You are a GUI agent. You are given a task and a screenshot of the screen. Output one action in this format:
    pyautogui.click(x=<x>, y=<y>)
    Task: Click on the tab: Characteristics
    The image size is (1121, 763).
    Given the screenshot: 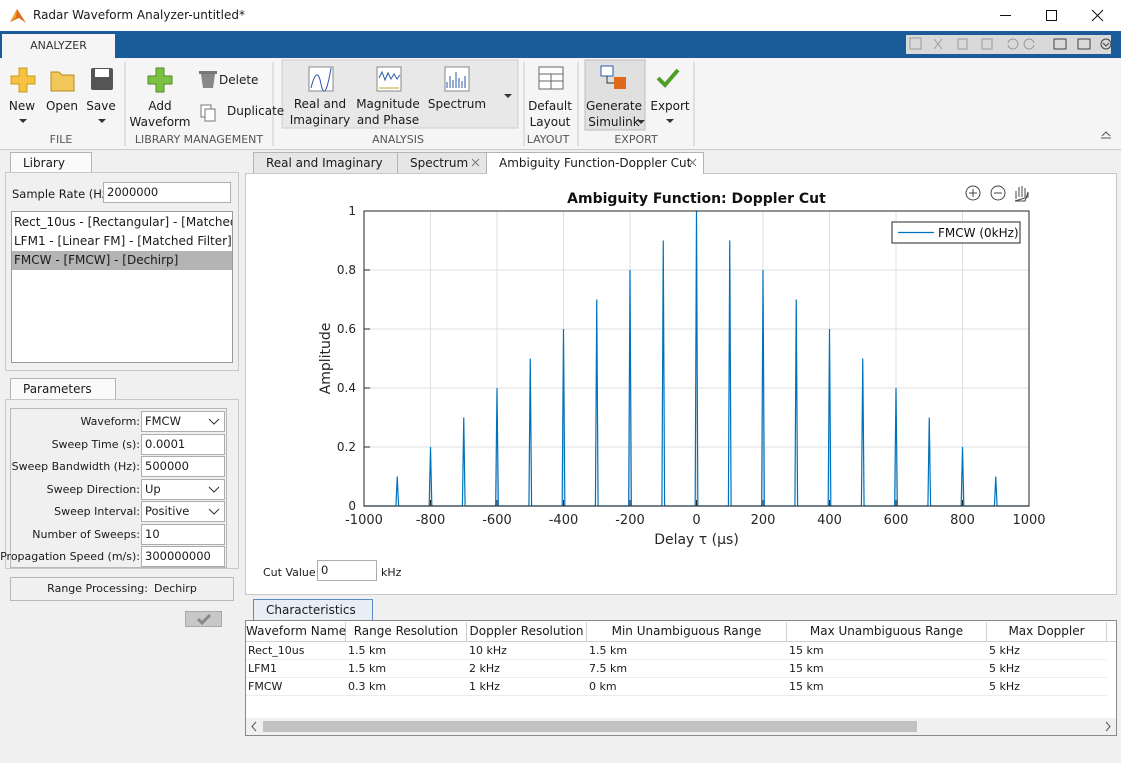 What is the action you would take?
    pyautogui.click(x=313, y=609)
    